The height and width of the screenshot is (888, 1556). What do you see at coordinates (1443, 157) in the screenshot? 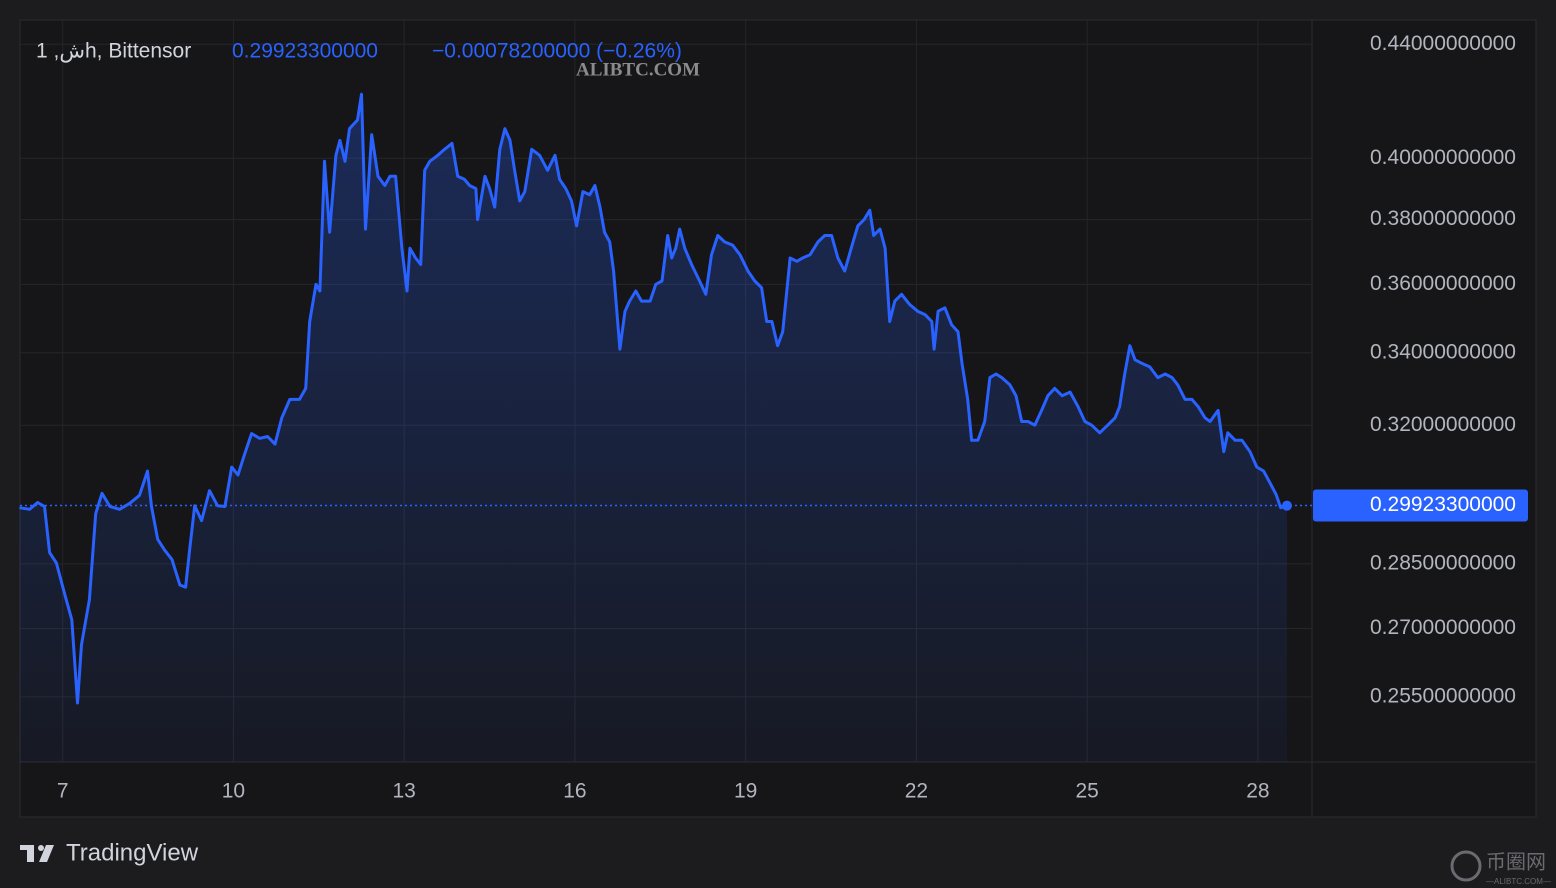
I see `y-tick-label: 0.40000000000` at bounding box center [1443, 157].